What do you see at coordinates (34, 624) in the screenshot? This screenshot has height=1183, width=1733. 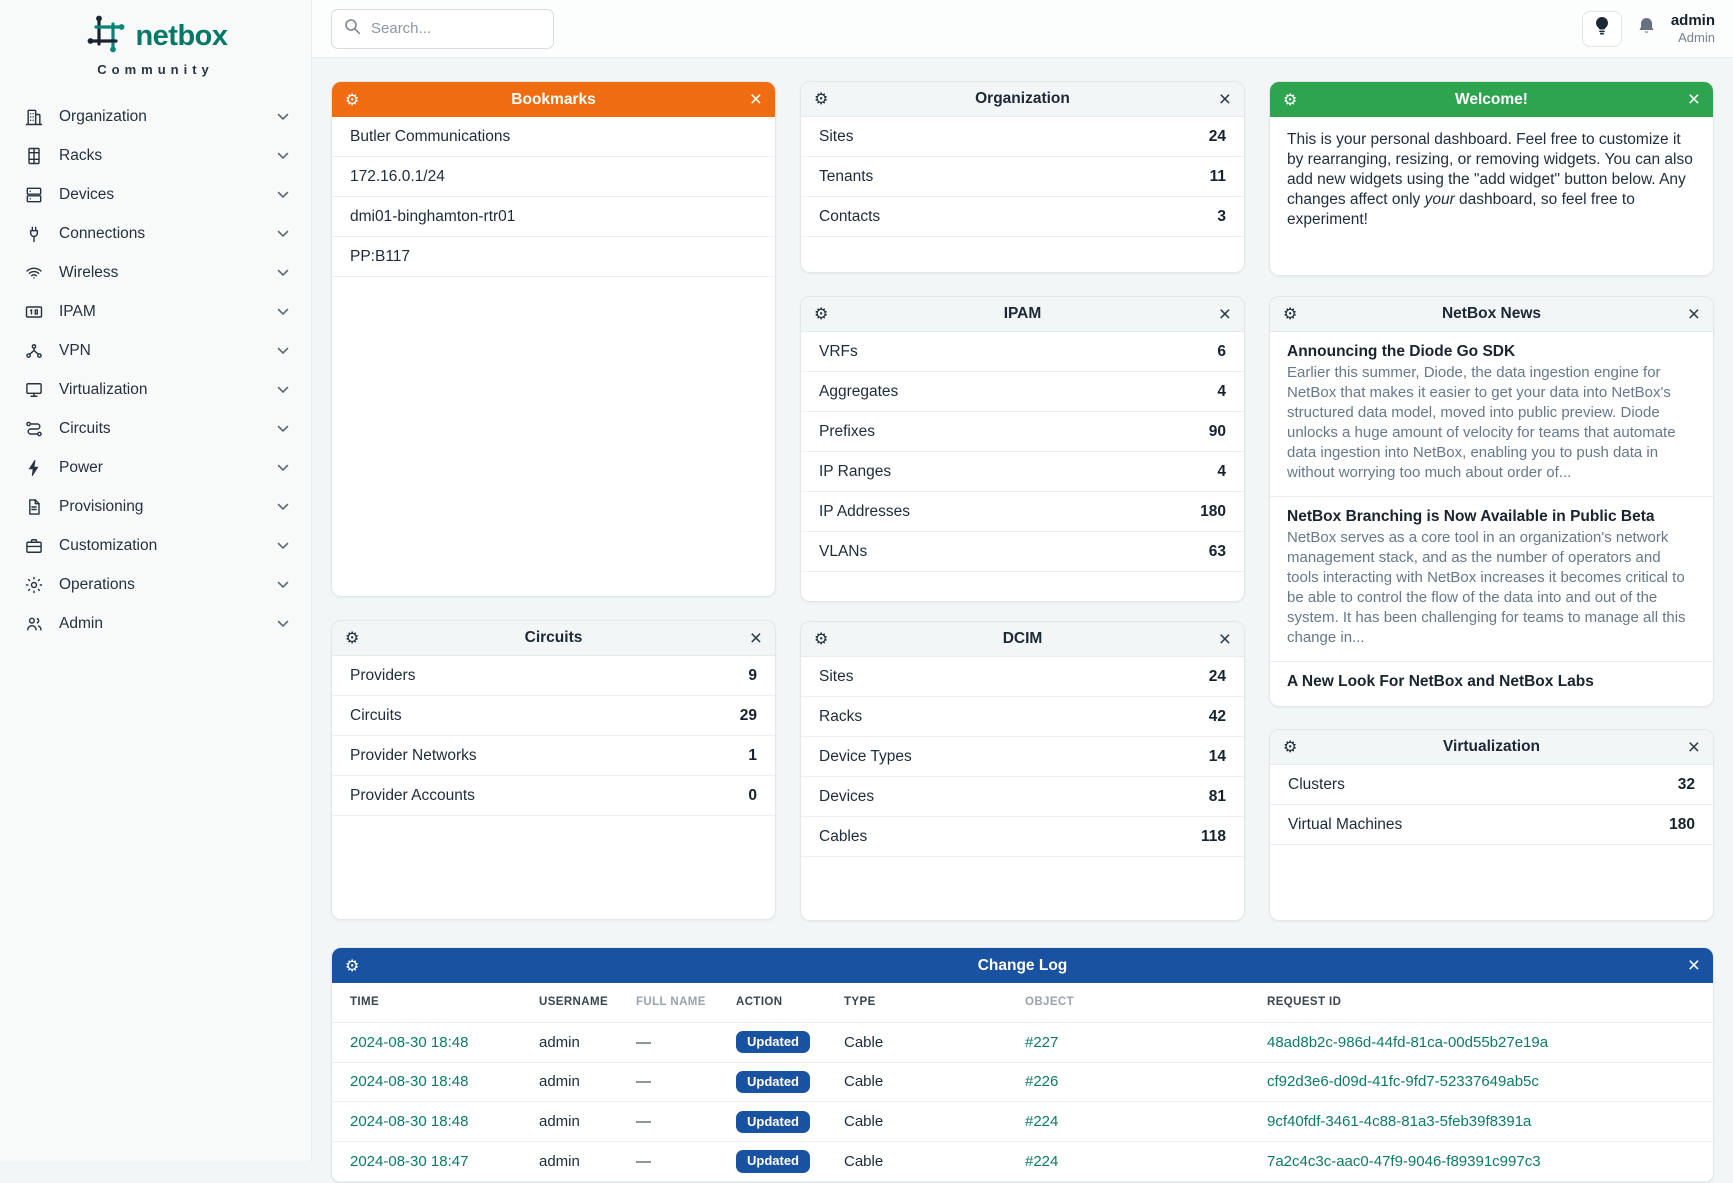 I see `users-icon` at bounding box center [34, 624].